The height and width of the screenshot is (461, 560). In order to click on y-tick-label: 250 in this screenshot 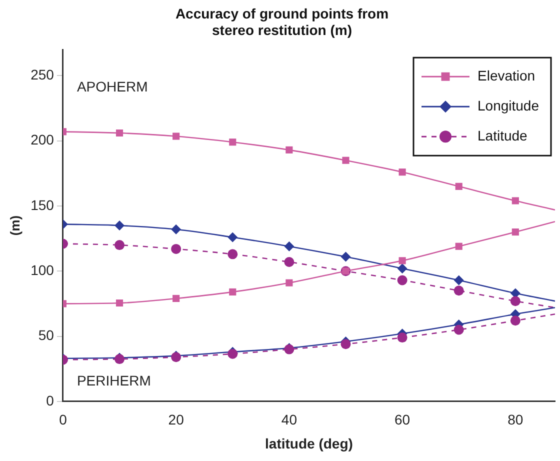, I will do `click(42, 74)`.